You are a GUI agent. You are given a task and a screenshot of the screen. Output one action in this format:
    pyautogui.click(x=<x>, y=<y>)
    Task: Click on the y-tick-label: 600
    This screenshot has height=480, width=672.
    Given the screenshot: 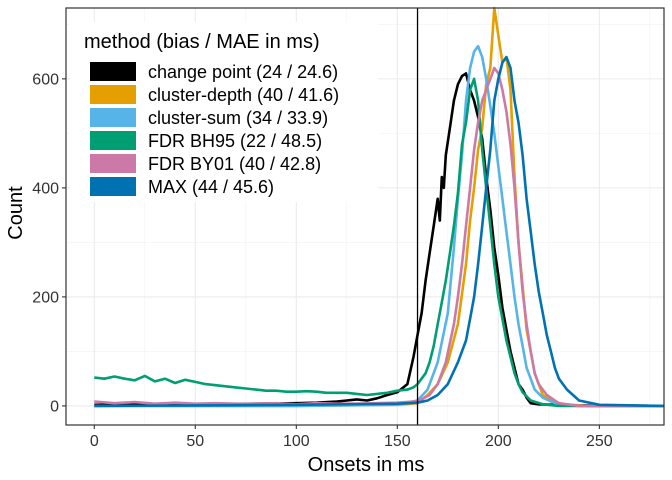 What is the action you would take?
    pyautogui.click(x=45, y=79)
    